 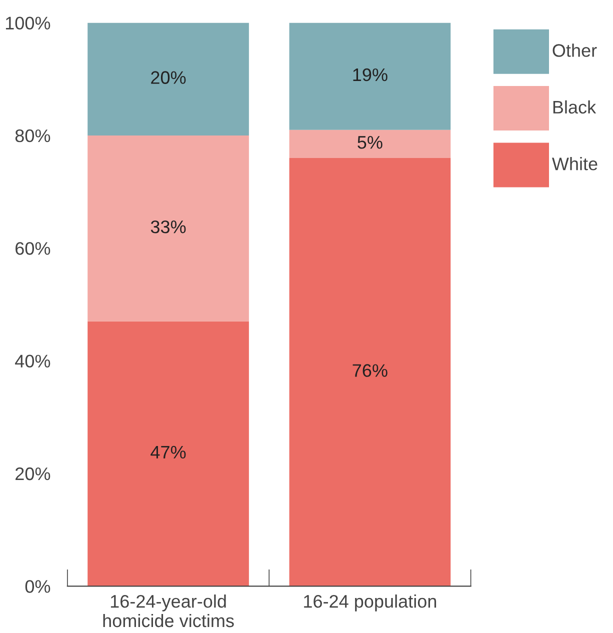 What do you see at coordinates (32, 135) in the screenshot?
I see `y-tick-label: 80%` at bounding box center [32, 135].